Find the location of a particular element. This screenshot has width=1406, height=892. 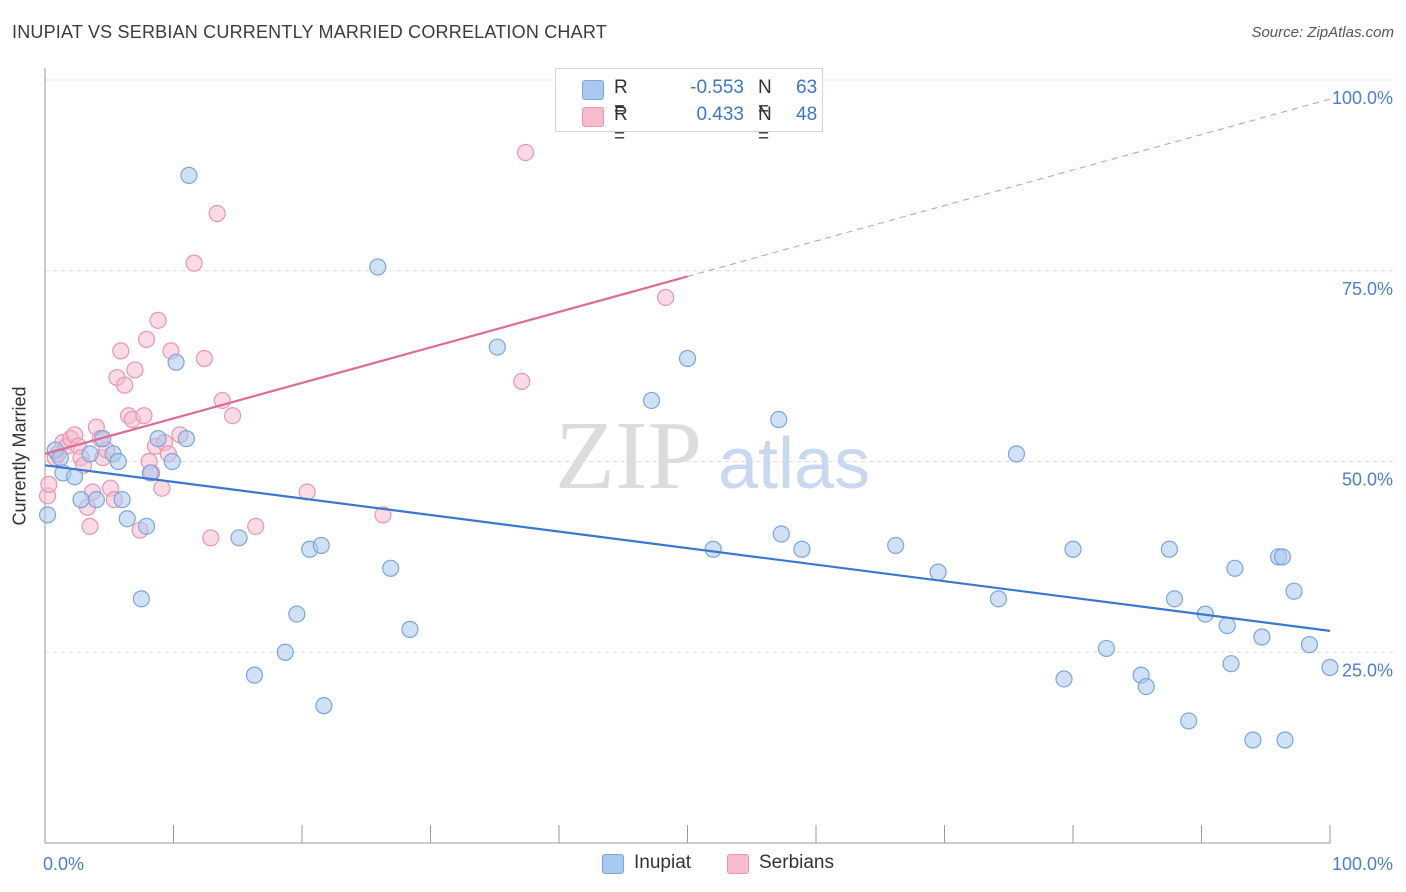

watermark: ZIP atlas is located at coordinates (712, 456).